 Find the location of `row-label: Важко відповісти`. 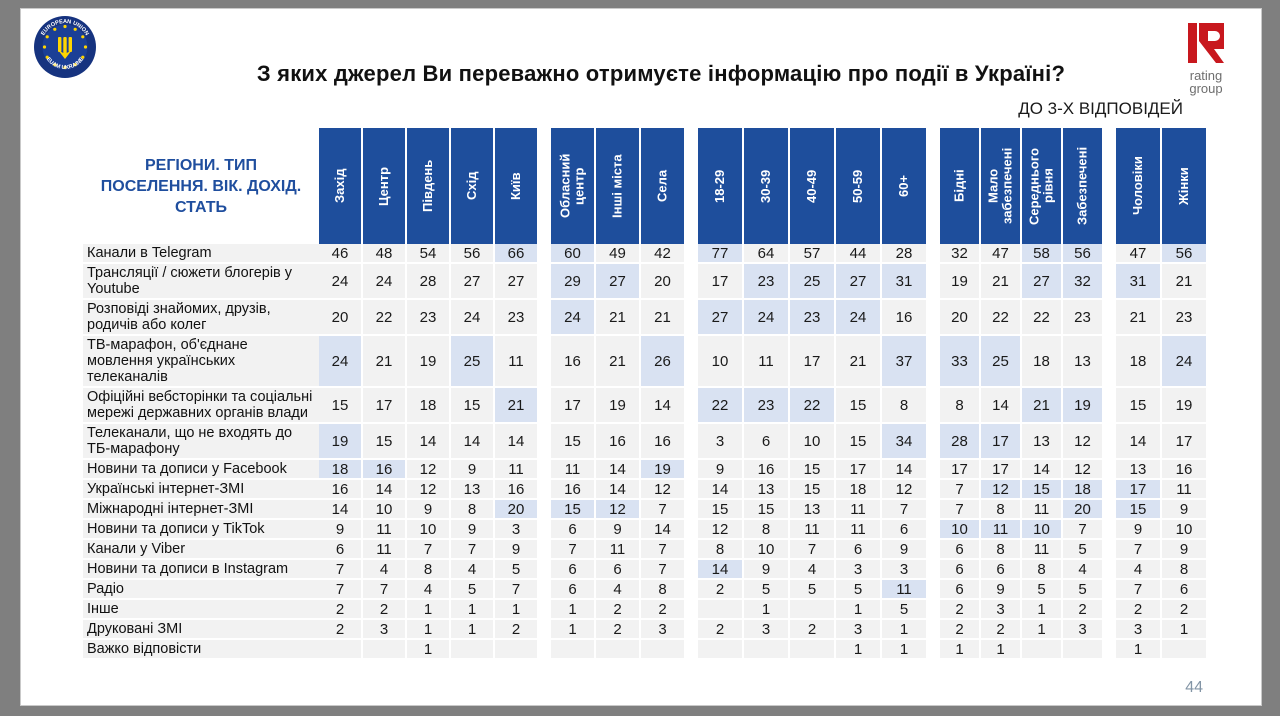

row-label: Важко відповісти is located at coordinates (201, 650).